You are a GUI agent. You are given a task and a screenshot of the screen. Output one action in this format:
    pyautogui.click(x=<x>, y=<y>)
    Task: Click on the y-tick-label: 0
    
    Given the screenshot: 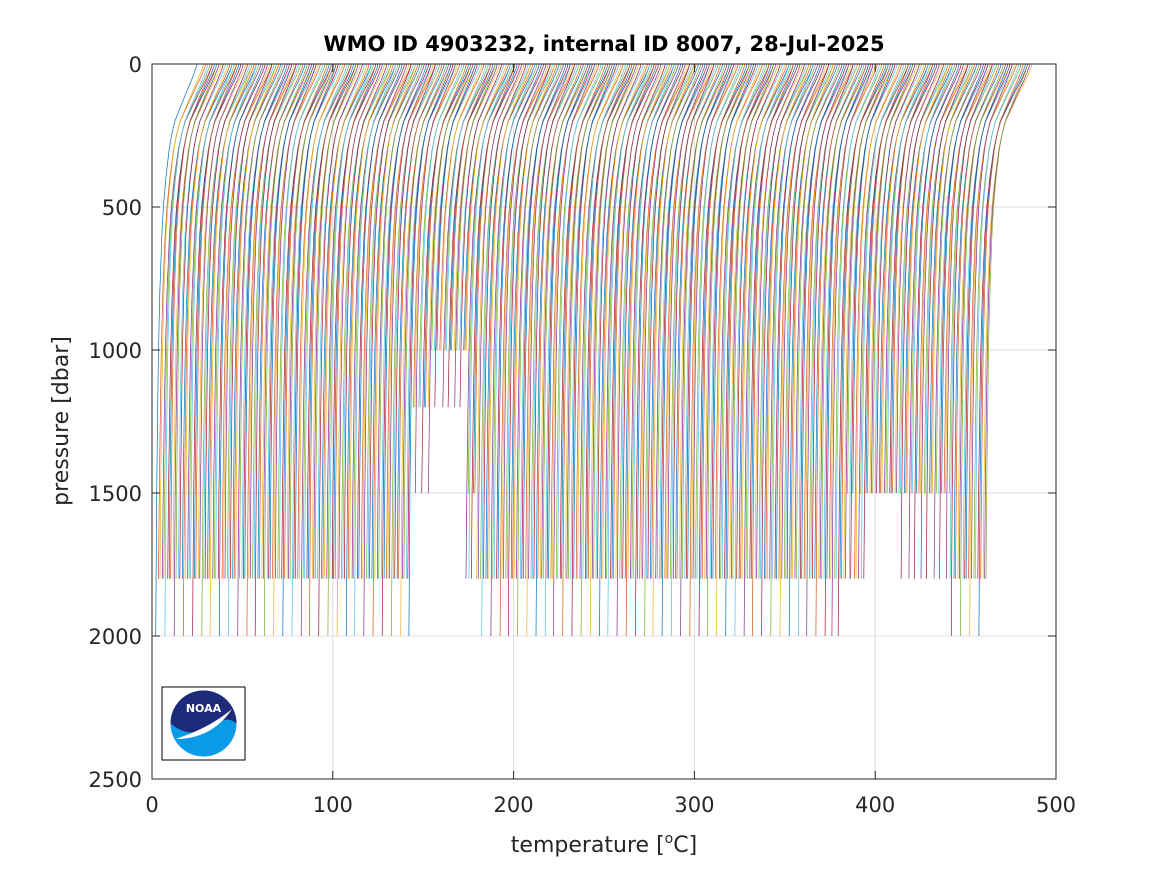 What is the action you would take?
    pyautogui.click(x=135, y=65)
    